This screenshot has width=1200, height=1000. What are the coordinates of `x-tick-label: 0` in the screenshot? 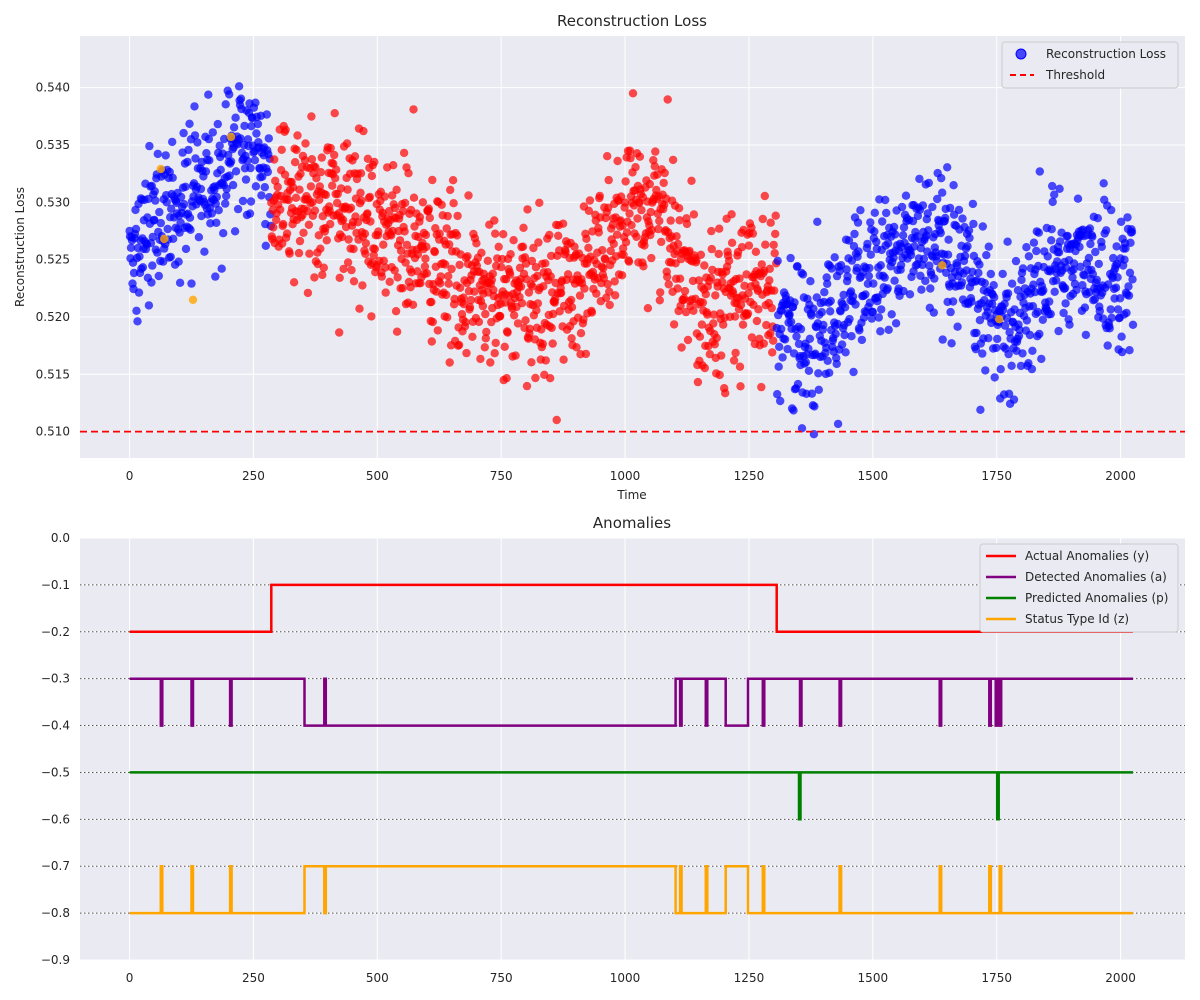 It's located at (130, 978).